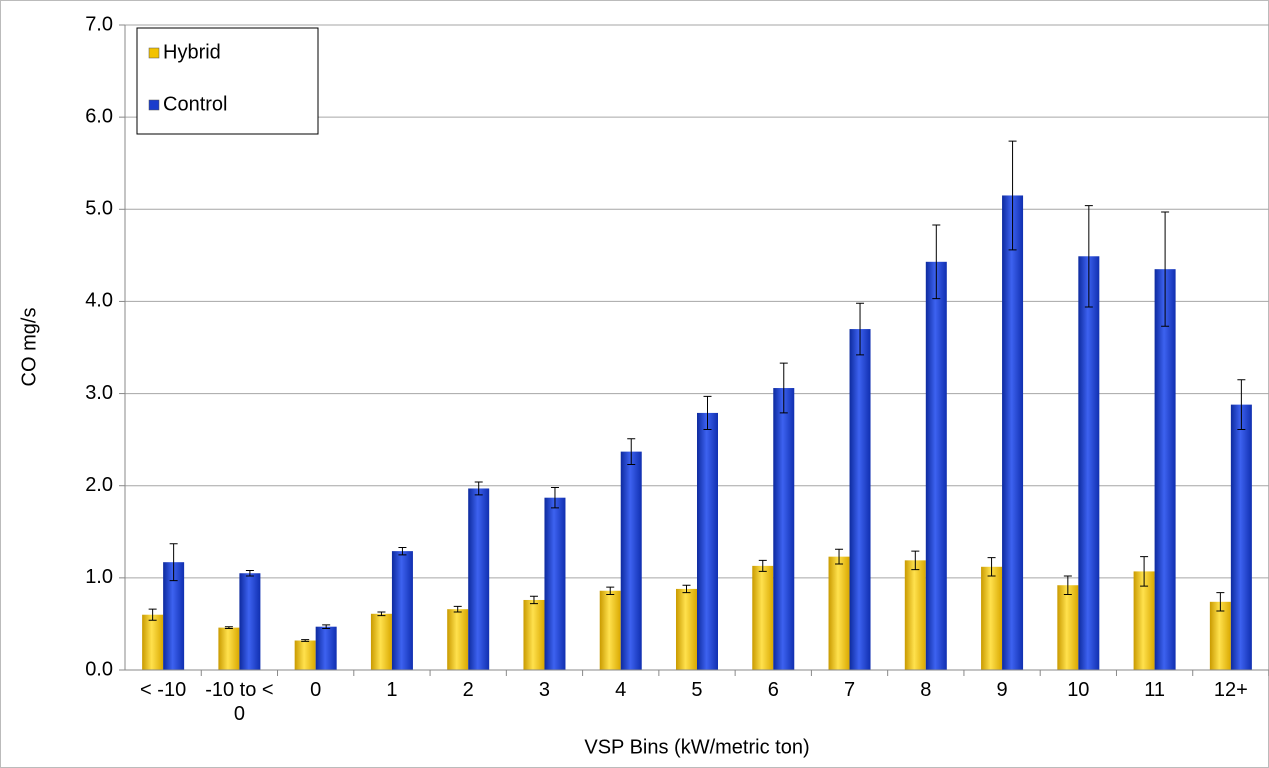  I want to click on x-tick-label-box: 8, so click(926, 690).